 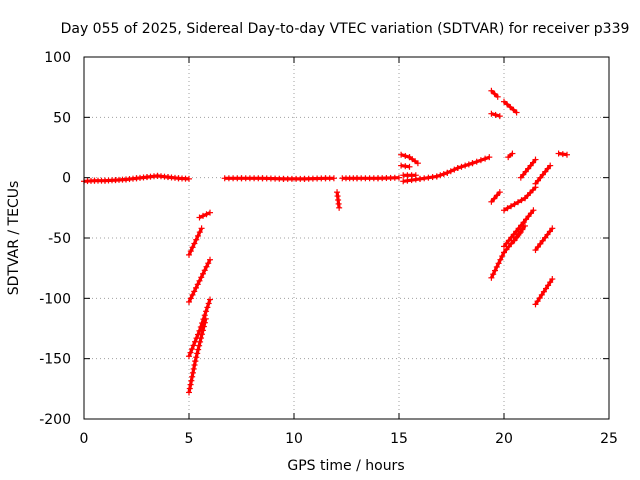 I want to click on x-tick-label: 25, so click(x=609, y=439).